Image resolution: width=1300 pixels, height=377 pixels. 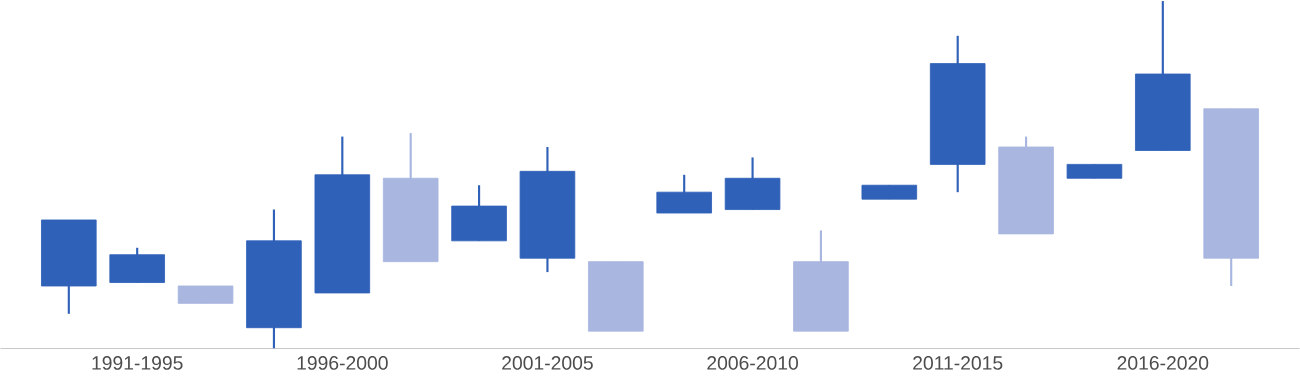 I want to click on x-tick-label: 2016-2020, so click(x=1163, y=363).